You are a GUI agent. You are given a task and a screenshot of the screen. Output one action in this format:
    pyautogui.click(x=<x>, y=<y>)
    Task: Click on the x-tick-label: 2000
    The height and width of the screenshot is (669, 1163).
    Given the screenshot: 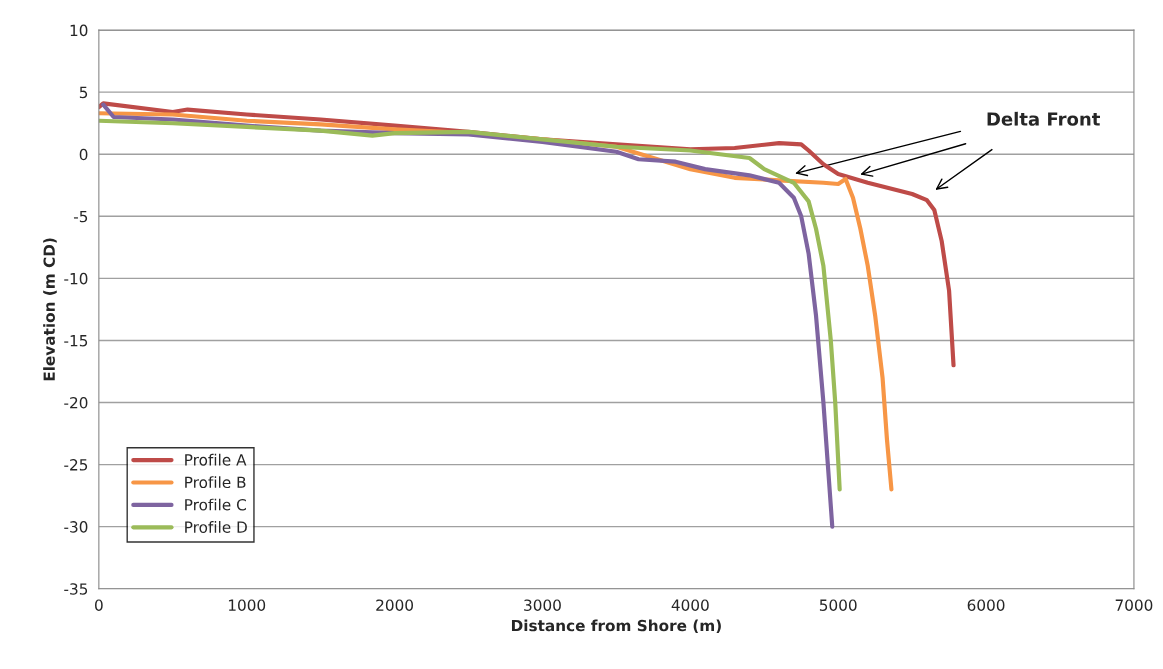 What is the action you would take?
    pyautogui.click(x=395, y=605)
    